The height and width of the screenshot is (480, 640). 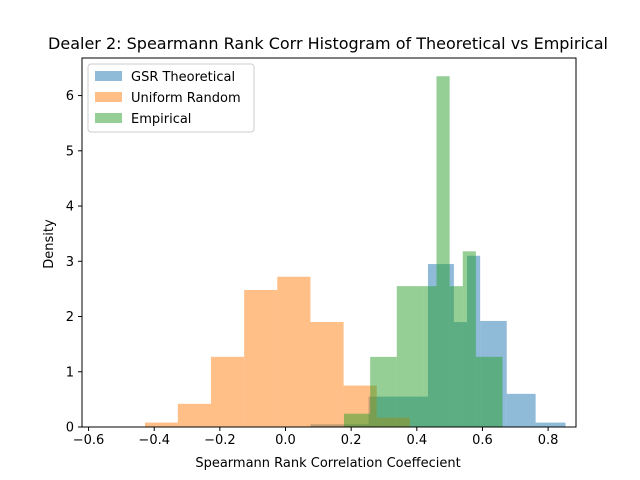 What do you see at coordinates (70, 96) in the screenshot?
I see `y-tick-label: 6` at bounding box center [70, 96].